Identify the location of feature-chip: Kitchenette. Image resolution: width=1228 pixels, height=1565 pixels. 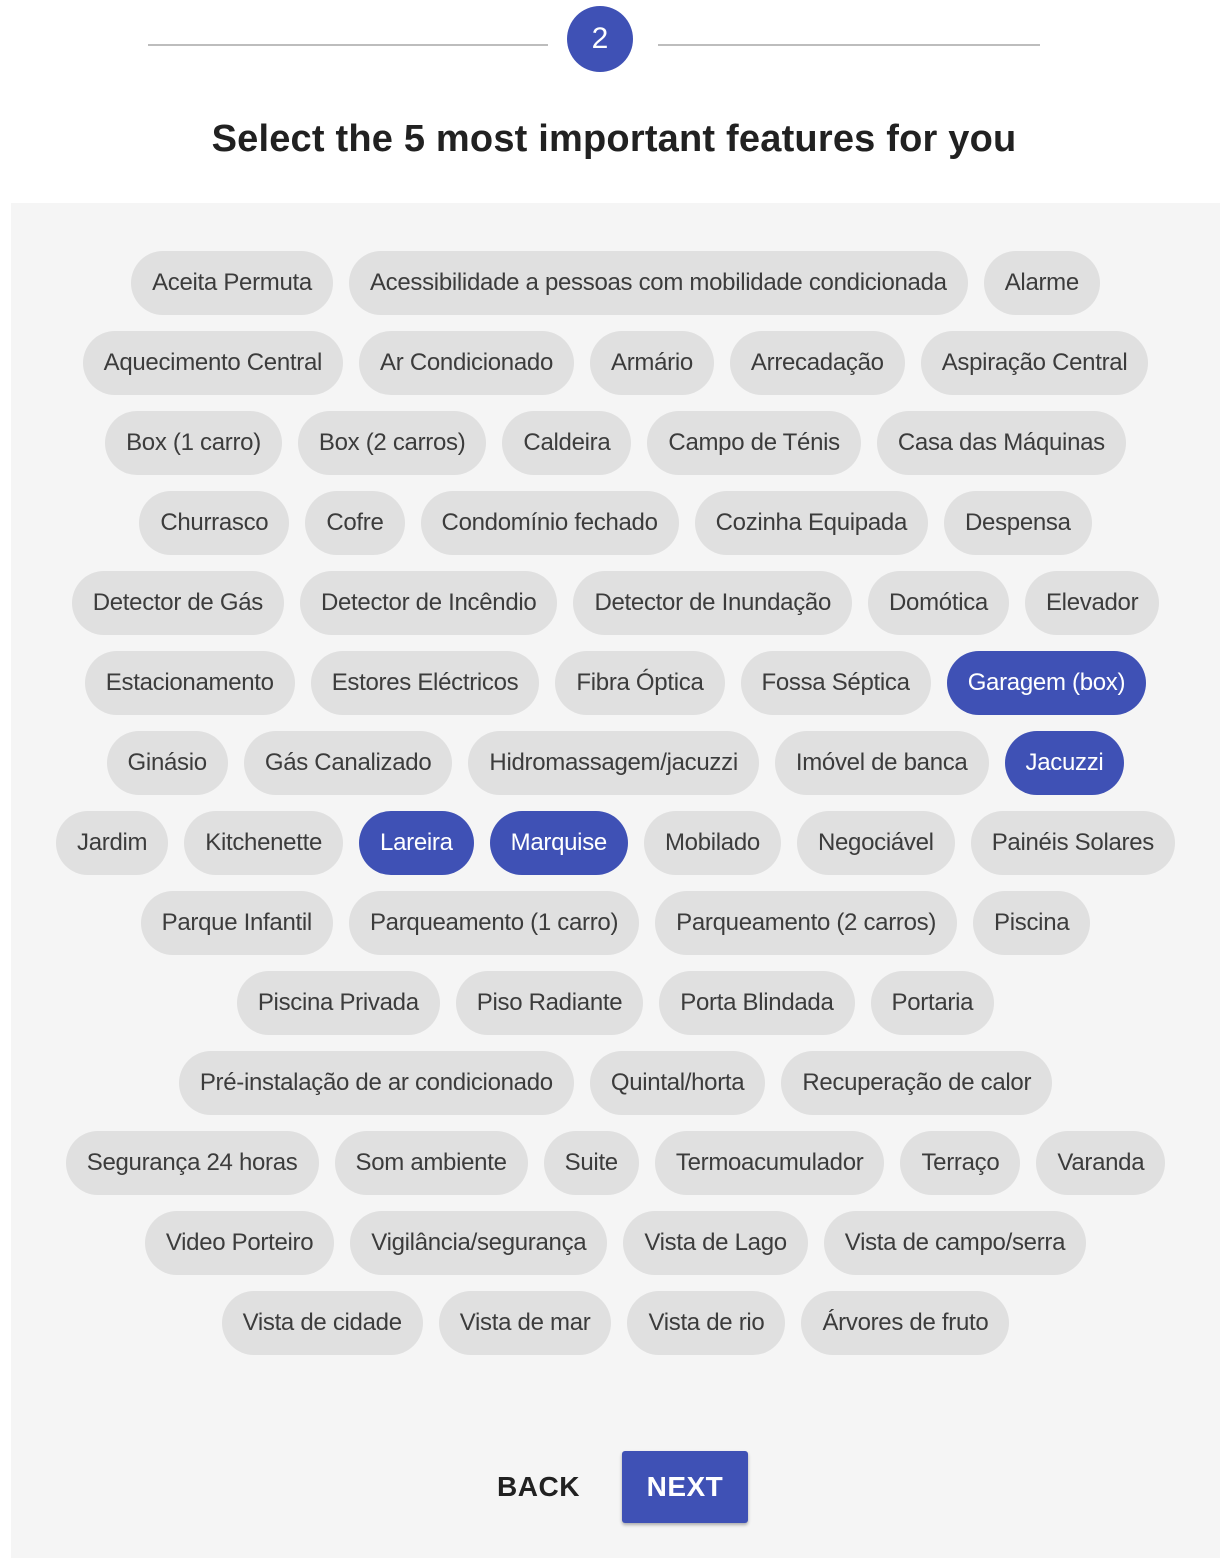
(264, 843).